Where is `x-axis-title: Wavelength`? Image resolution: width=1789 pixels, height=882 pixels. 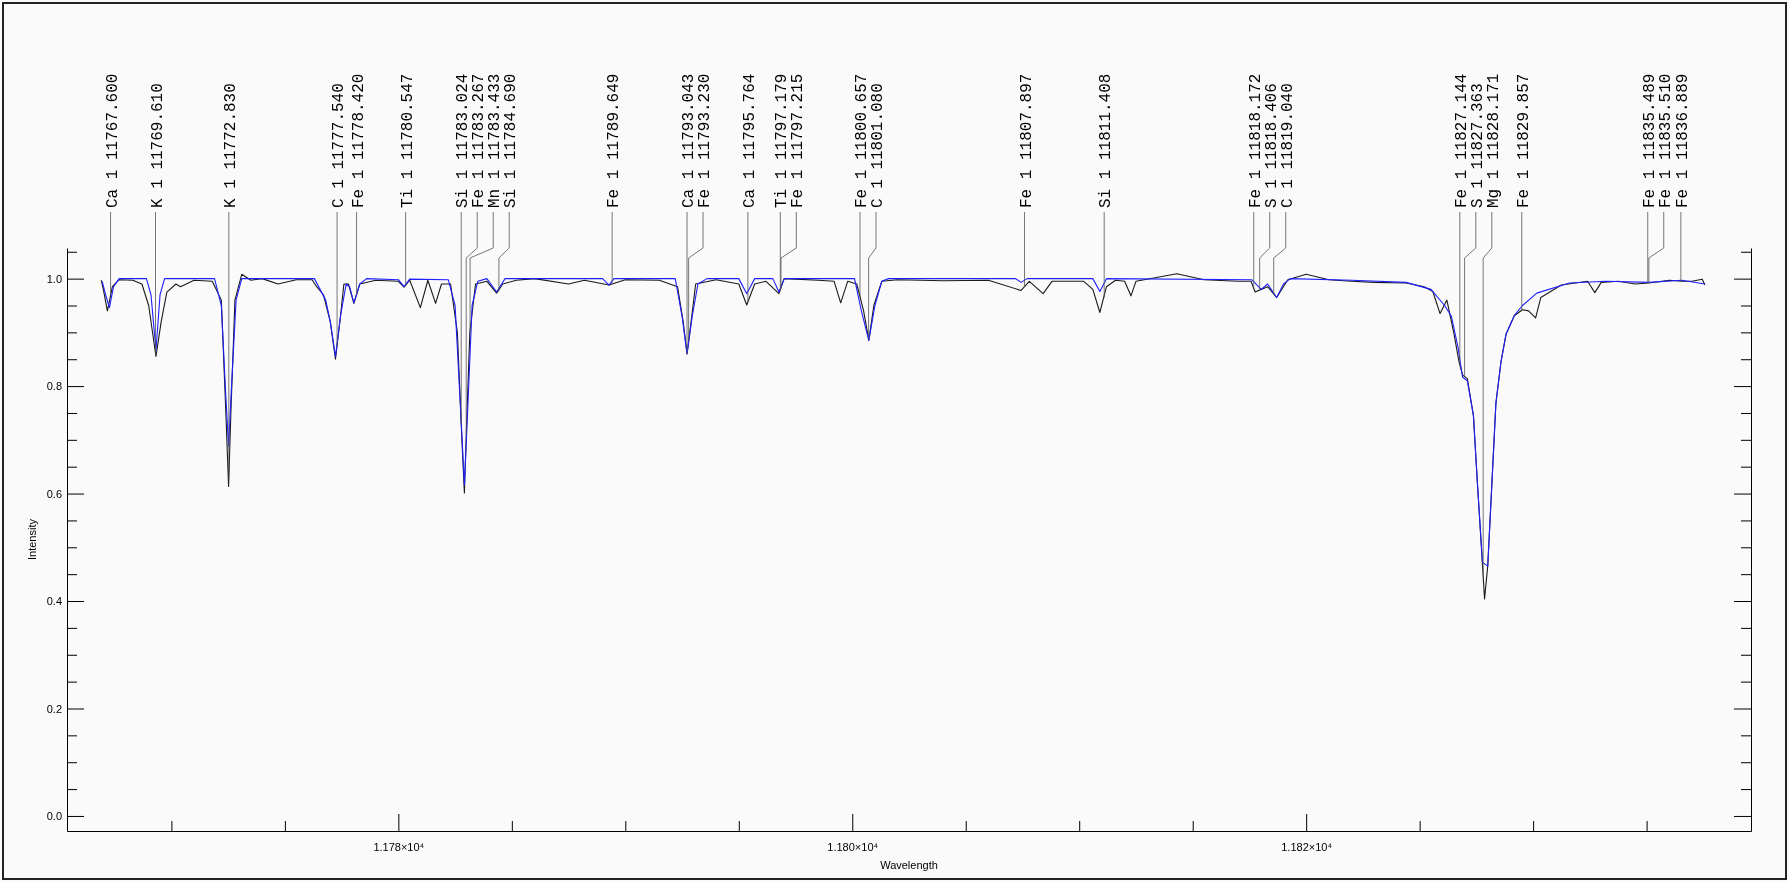 x-axis-title: Wavelength is located at coordinates (909, 865).